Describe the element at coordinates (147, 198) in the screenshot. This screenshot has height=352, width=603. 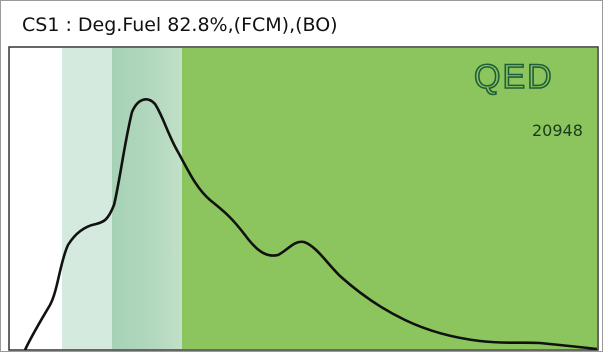
I see `band-medium` at that location.